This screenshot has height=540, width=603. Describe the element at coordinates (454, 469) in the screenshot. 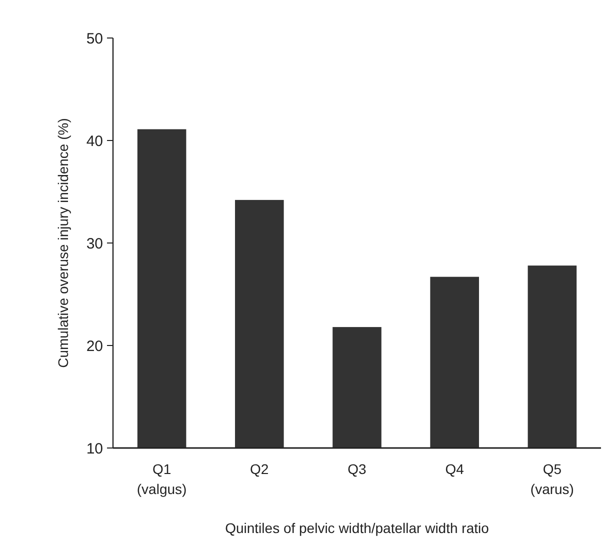

I see `x-tick-label: Q4` at that location.